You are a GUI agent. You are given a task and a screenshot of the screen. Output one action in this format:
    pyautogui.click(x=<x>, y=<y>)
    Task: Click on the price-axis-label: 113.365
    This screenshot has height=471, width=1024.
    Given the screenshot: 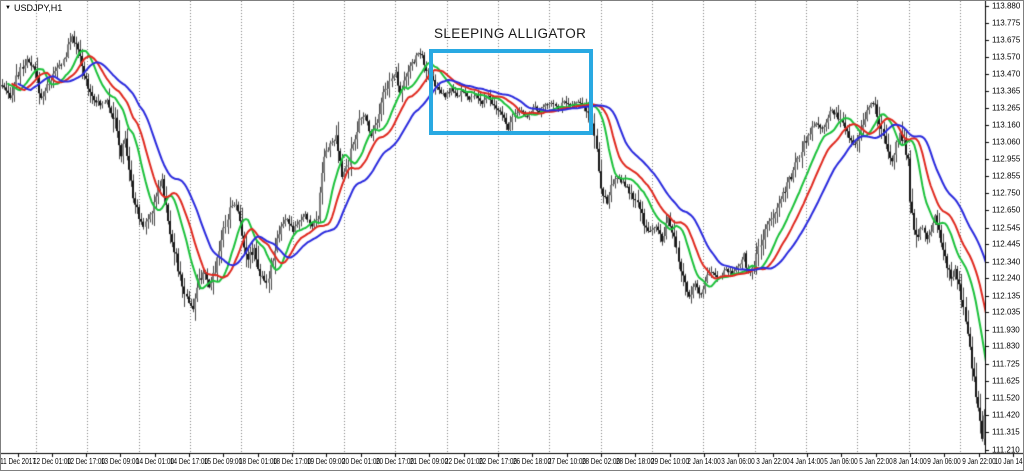 What is the action you would take?
    pyautogui.click(x=1006, y=91)
    